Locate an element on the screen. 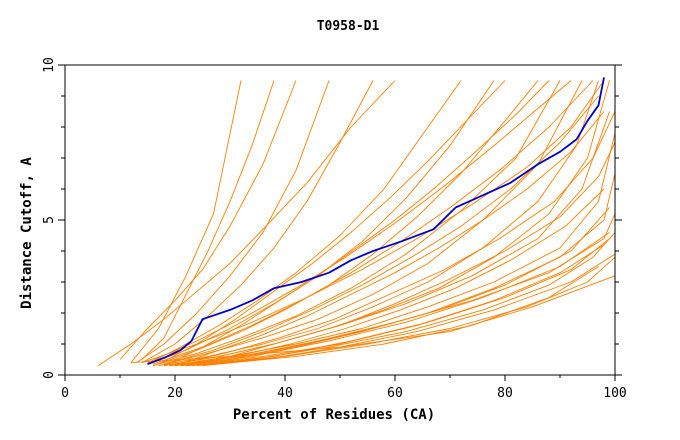 The image size is (680, 440). y-tick-label-5: 5 is located at coordinates (49, 220).